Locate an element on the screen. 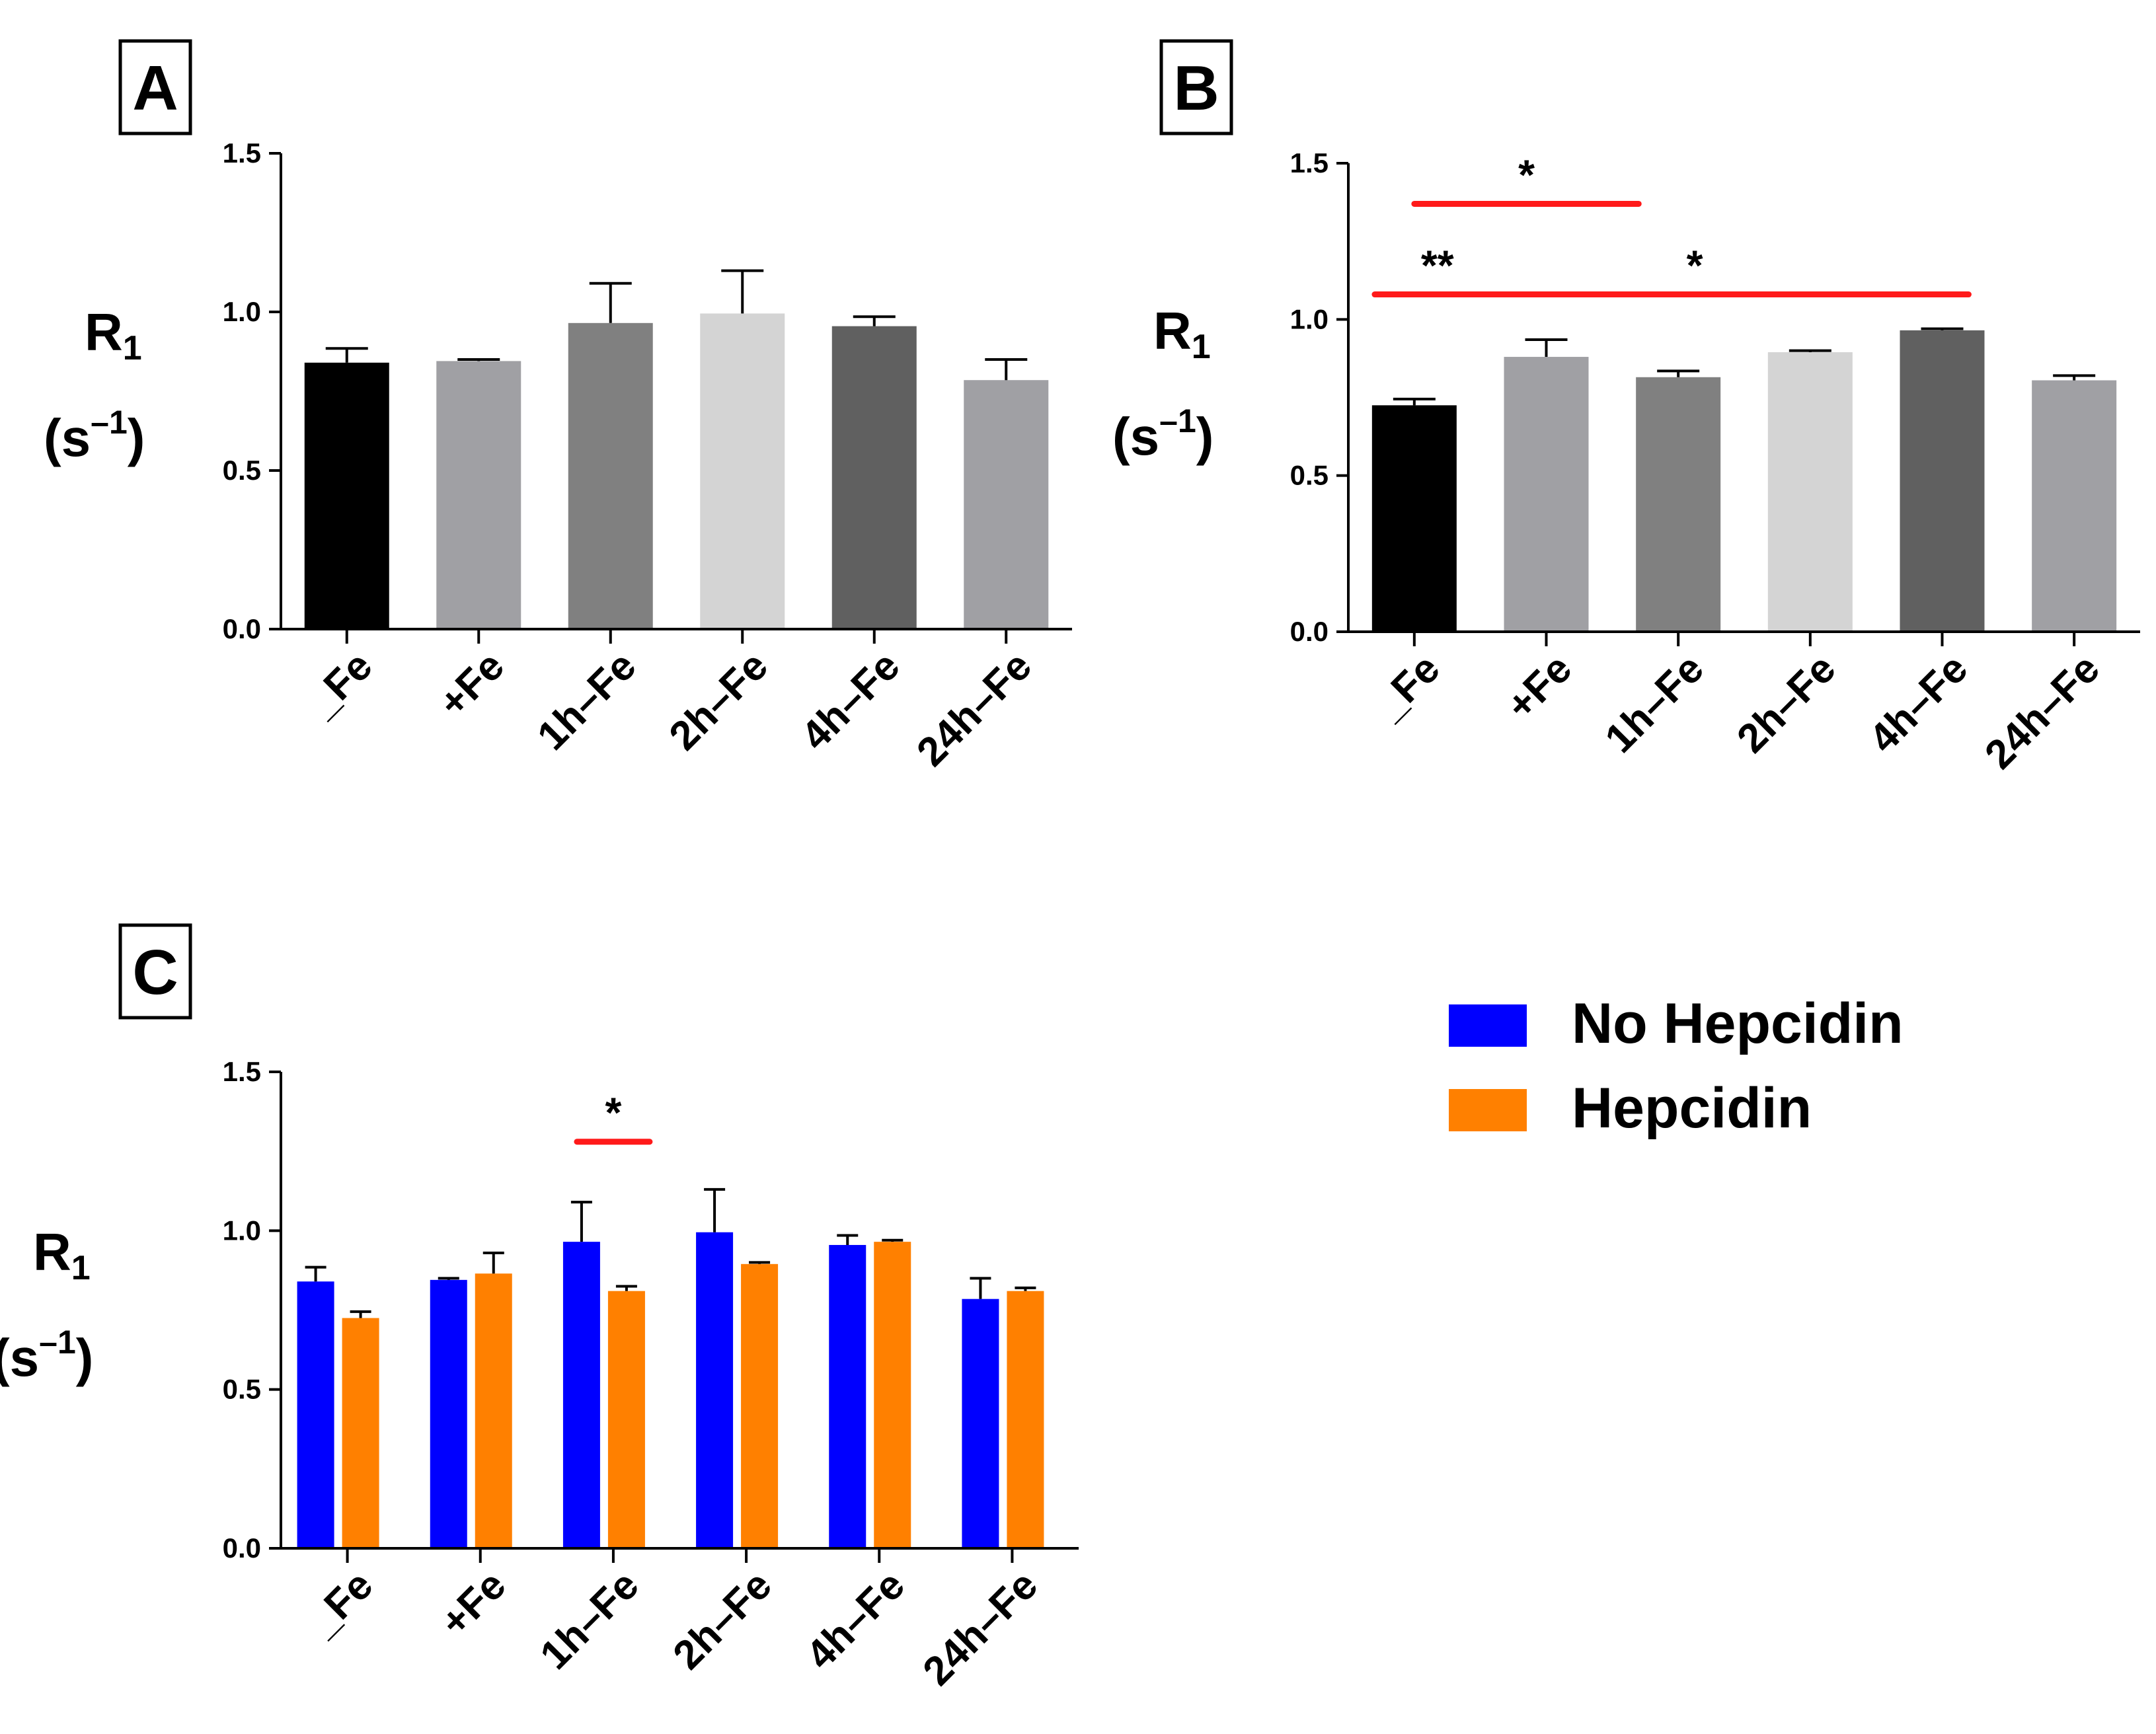 This screenshot has width=2156, height=1734. panel-b-yunit: (s–1) is located at coordinates (1162, 434).